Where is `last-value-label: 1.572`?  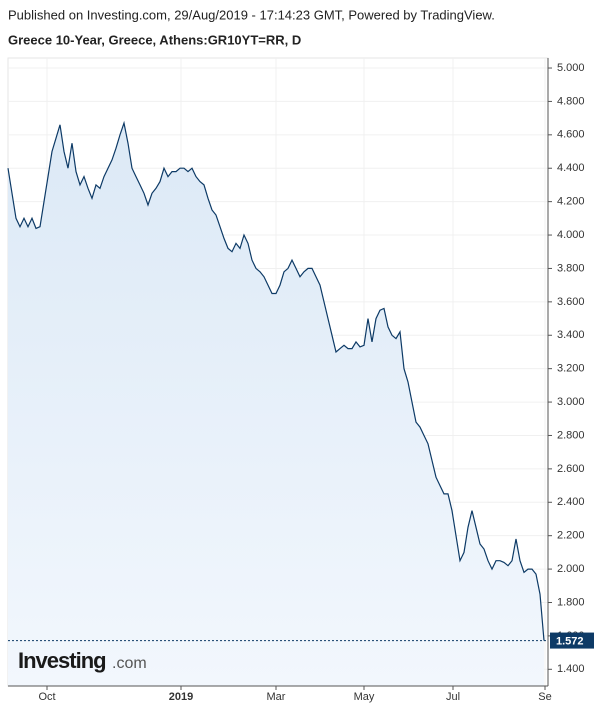 last-value-label: 1.572 is located at coordinates (570, 641).